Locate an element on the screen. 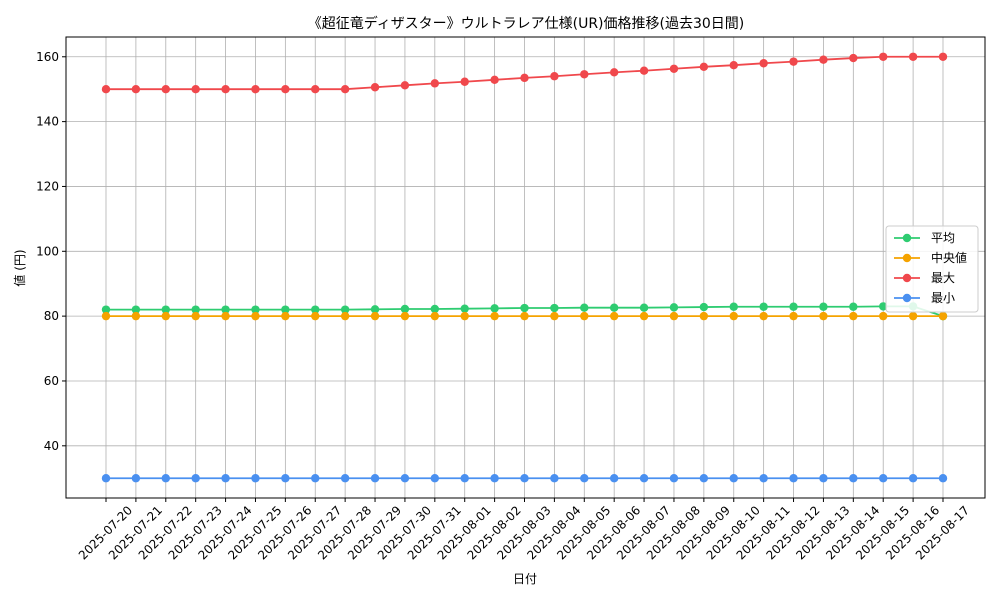 The height and width of the screenshot is (604, 1000). legend-label: 平均 is located at coordinates (943, 238).